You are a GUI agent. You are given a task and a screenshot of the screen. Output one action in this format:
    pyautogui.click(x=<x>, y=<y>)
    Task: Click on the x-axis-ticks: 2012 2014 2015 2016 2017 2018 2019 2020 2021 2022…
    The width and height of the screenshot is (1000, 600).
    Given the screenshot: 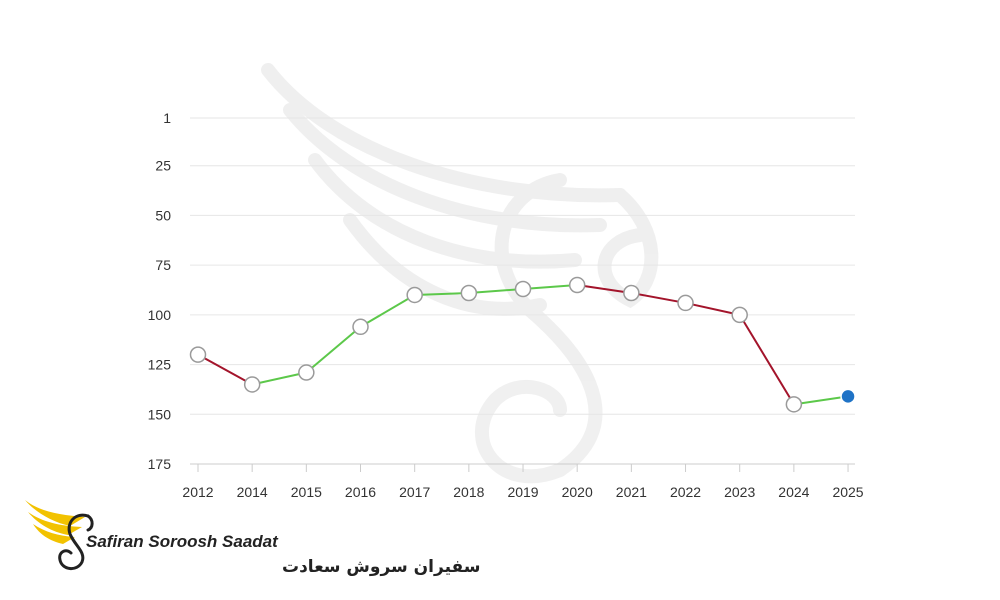 What is the action you would take?
    pyautogui.click(x=523, y=482)
    